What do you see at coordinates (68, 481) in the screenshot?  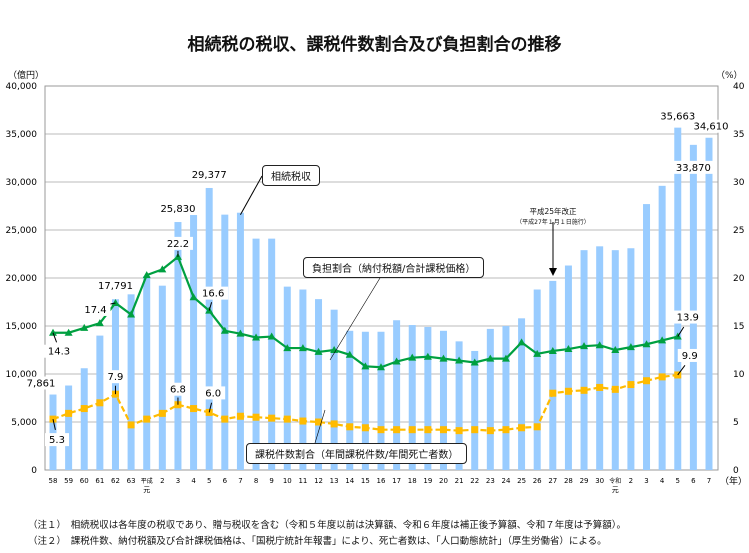 I see `x-tick-label: 59` at bounding box center [68, 481].